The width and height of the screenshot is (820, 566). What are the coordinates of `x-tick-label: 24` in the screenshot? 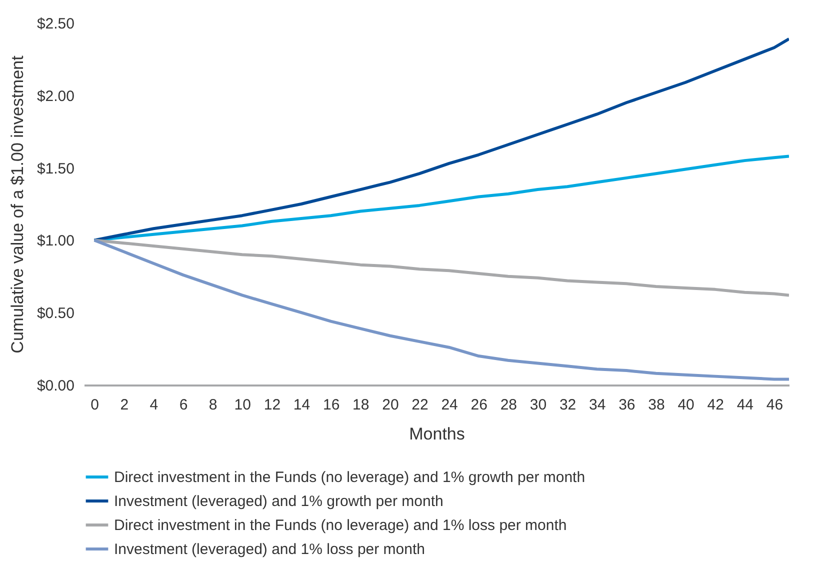 It's located at (449, 405).